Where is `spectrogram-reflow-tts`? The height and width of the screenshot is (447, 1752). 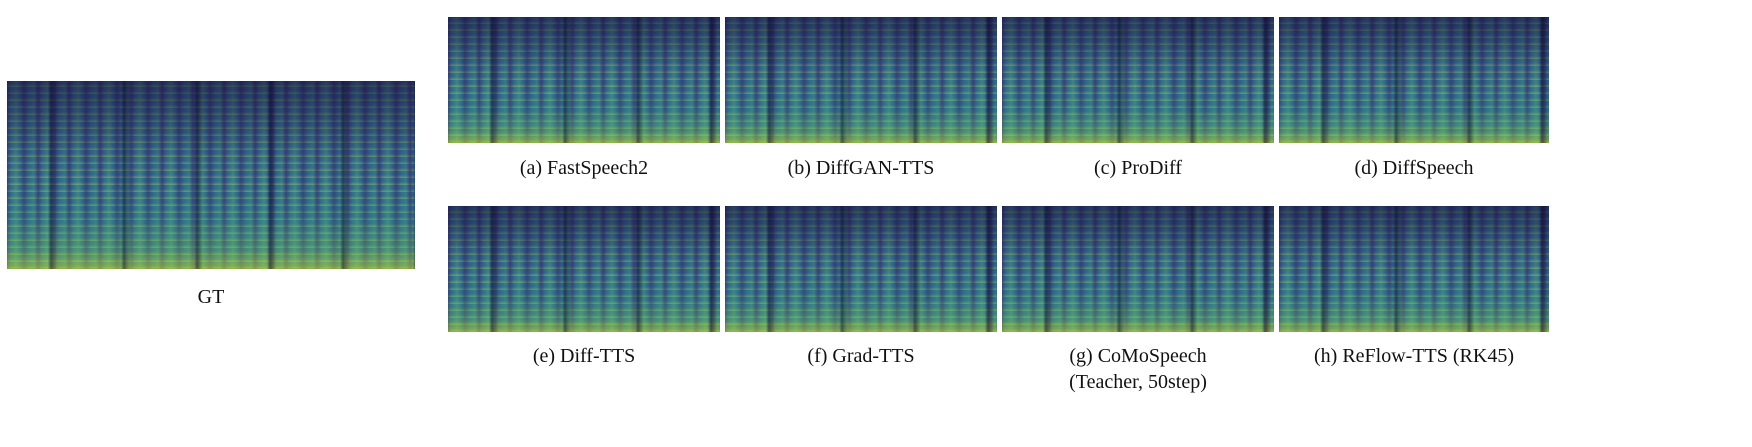
spectrogram-reflow-tts is located at coordinates (1414, 269).